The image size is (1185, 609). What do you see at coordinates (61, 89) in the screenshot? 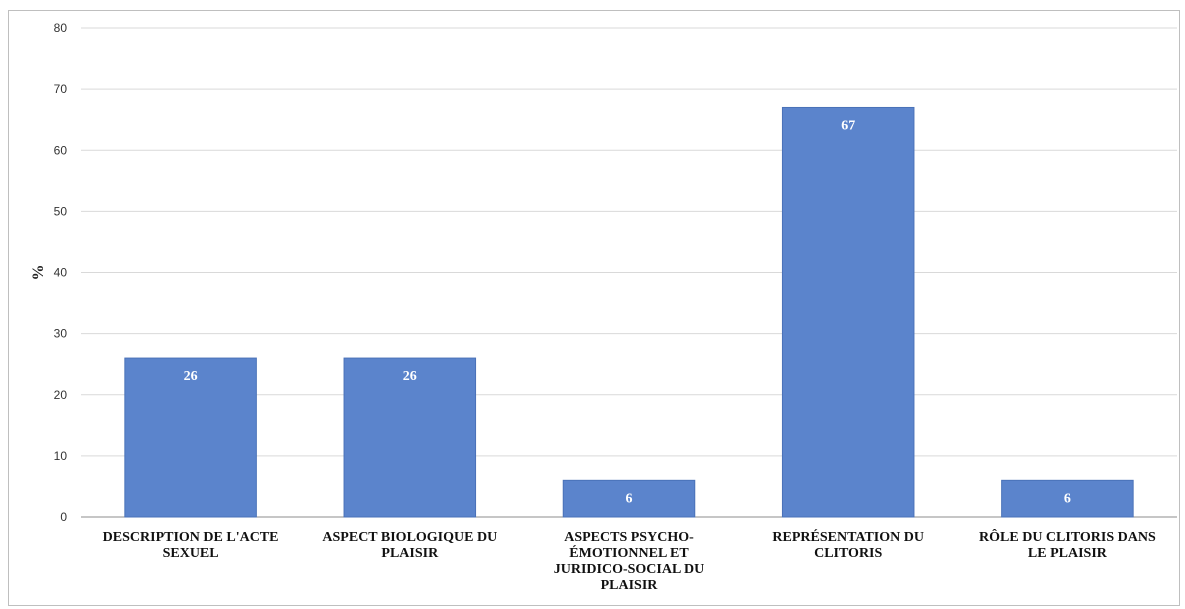
I see `y-tick-label: 70` at bounding box center [61, 89].